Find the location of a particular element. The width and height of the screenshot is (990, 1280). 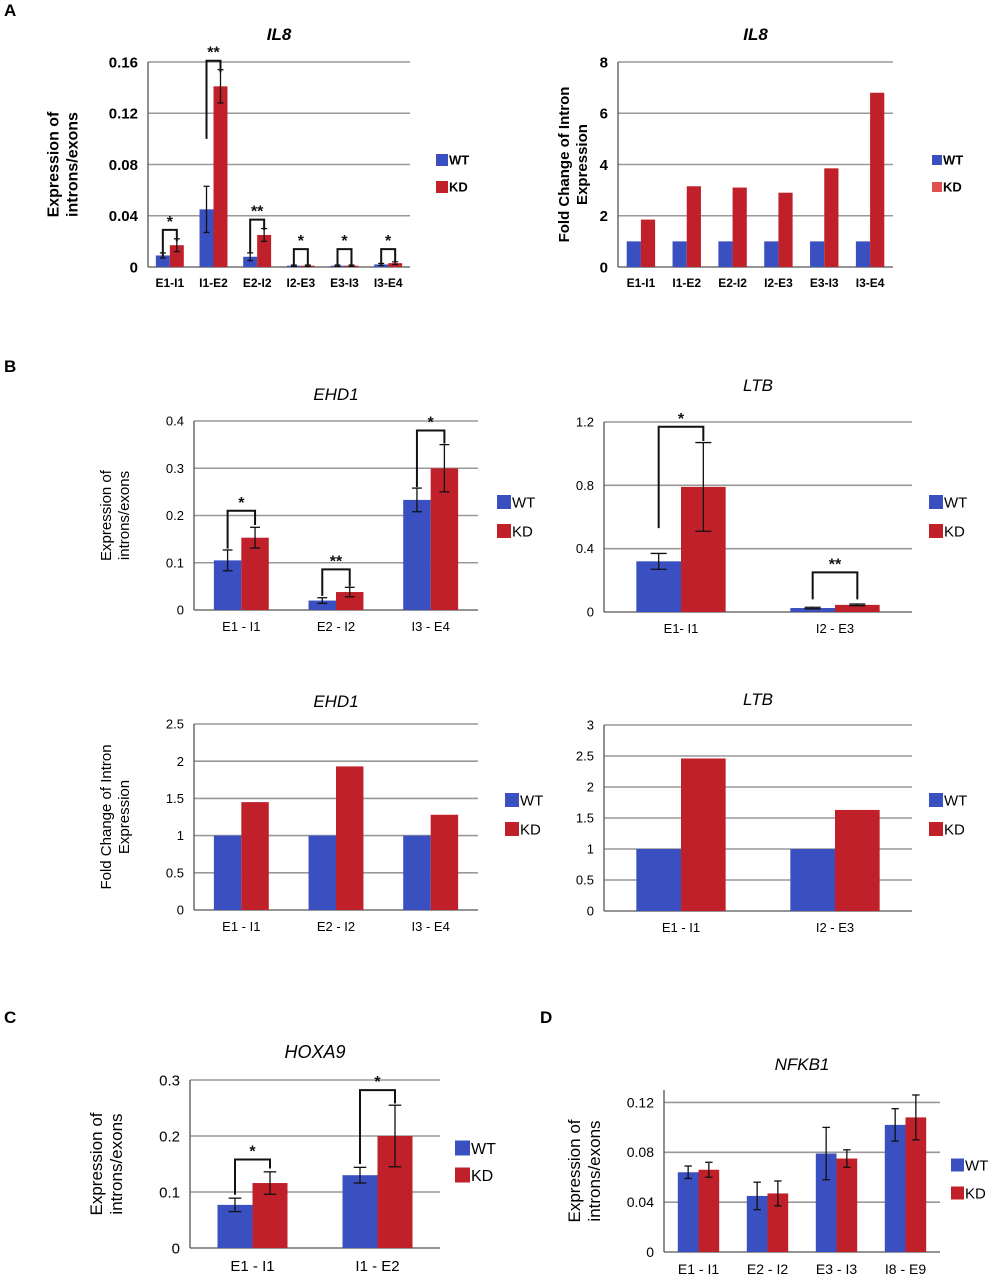

y-tick-label: 0.3 is located at coordinates (169, 1080).